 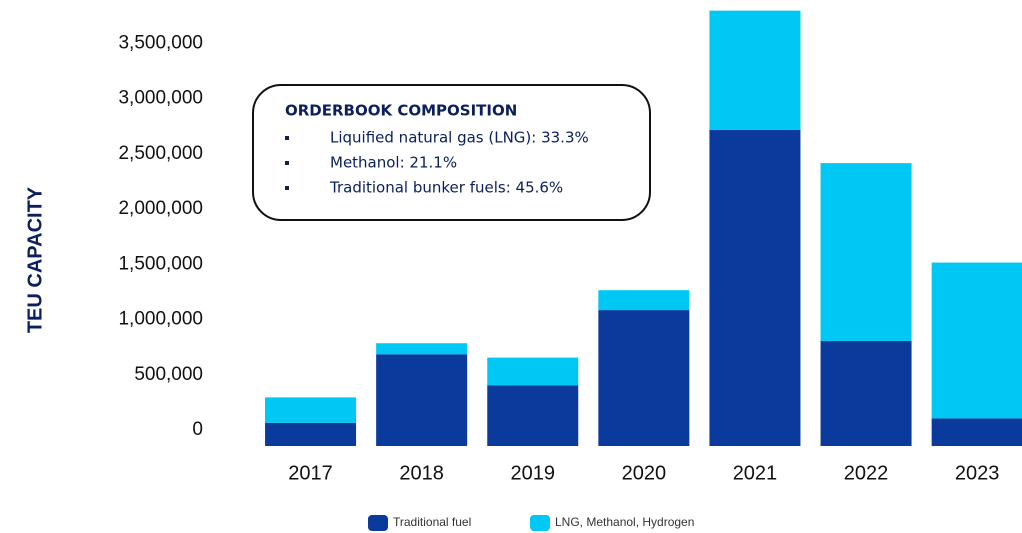 I want to click on x-tick-label: 2020, so click(x=644, y=473).